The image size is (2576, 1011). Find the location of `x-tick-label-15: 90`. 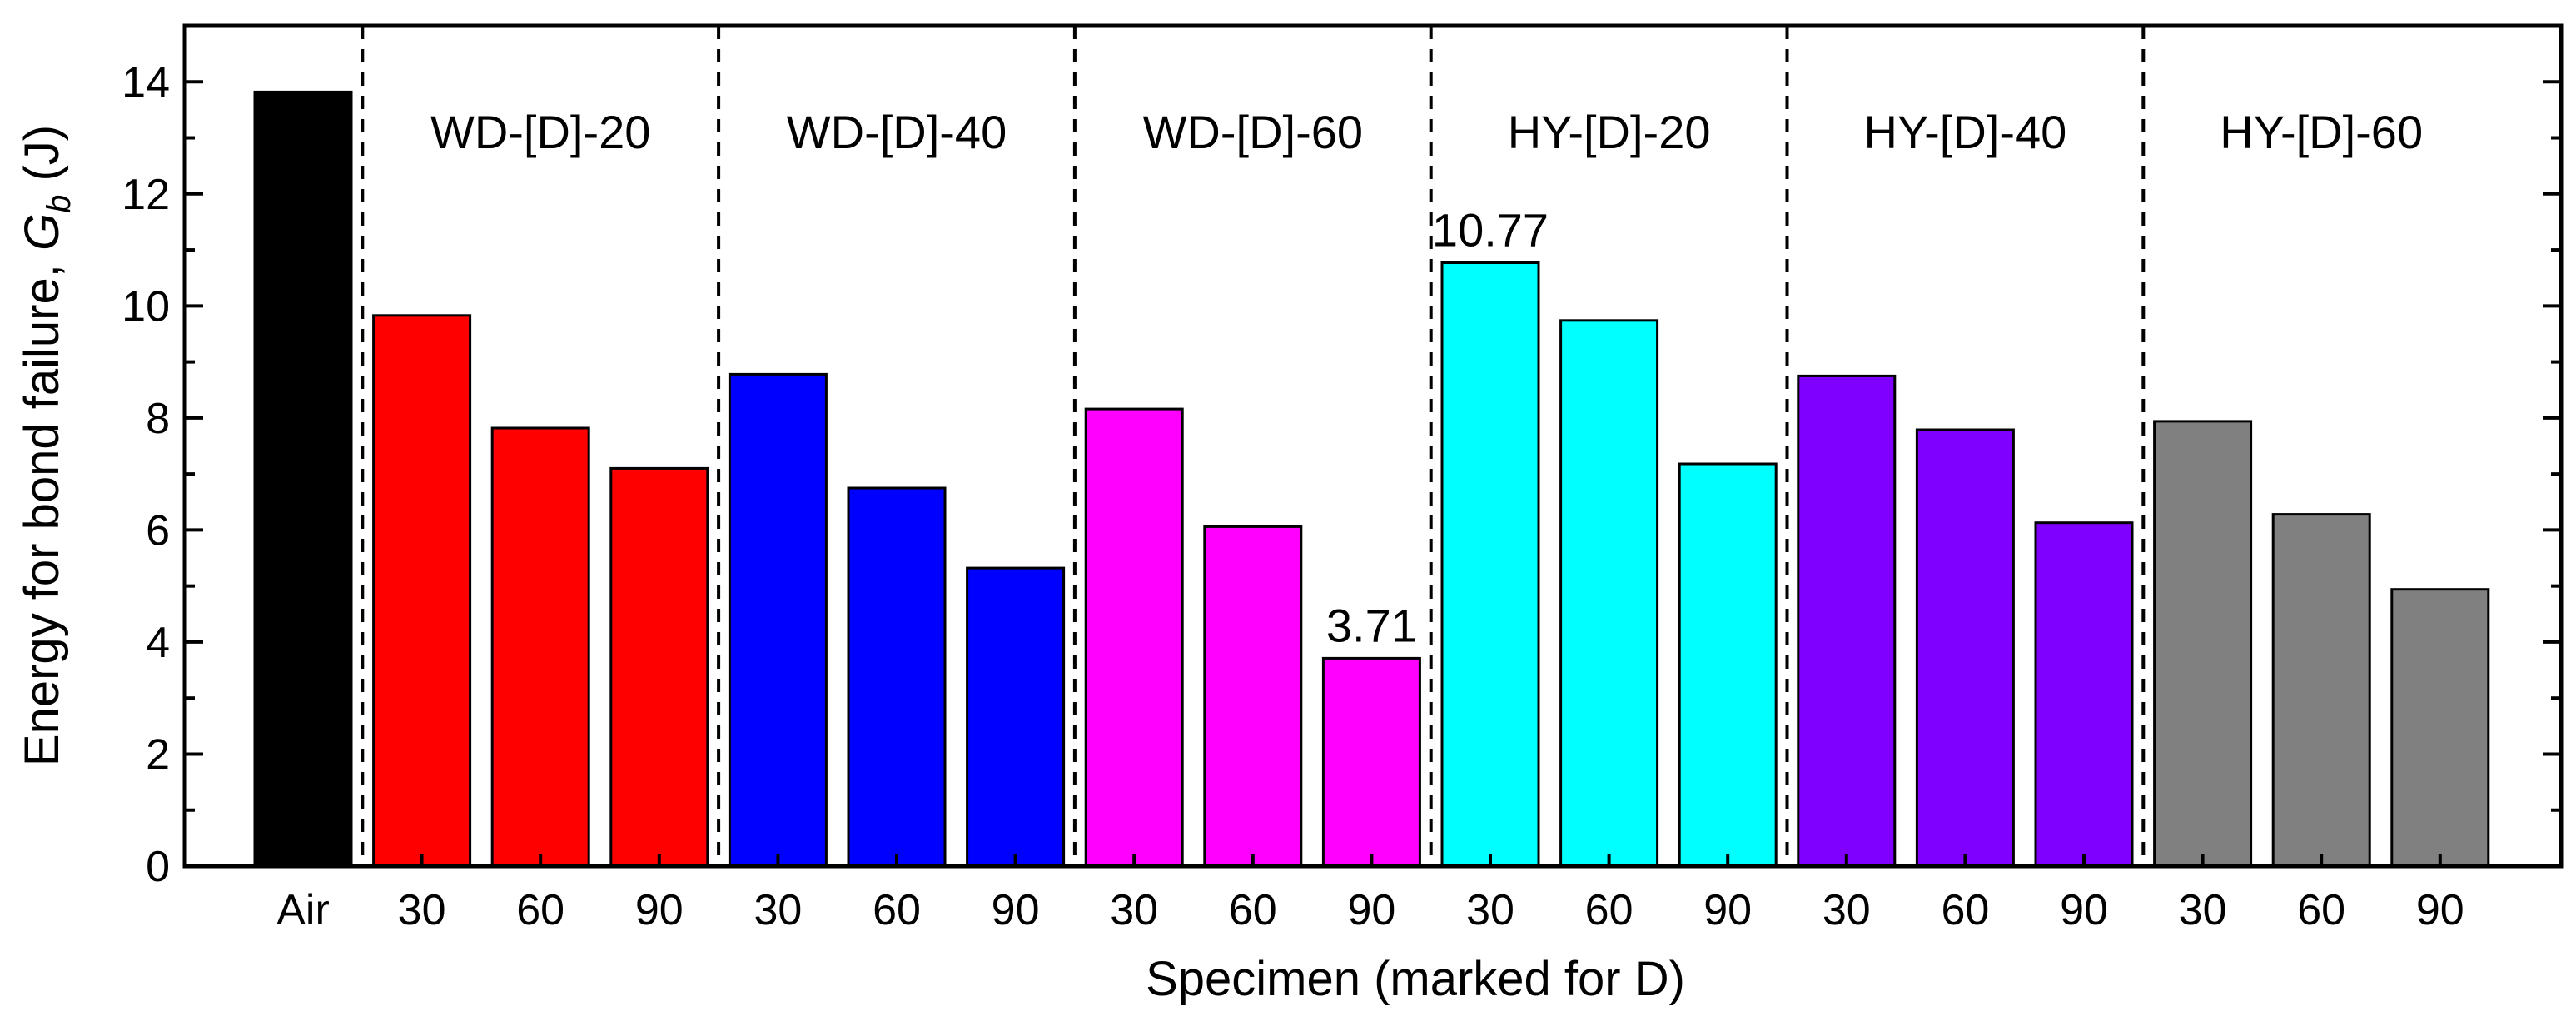

x-tick-label-15: 90 is located at coordinates (2084, 910).